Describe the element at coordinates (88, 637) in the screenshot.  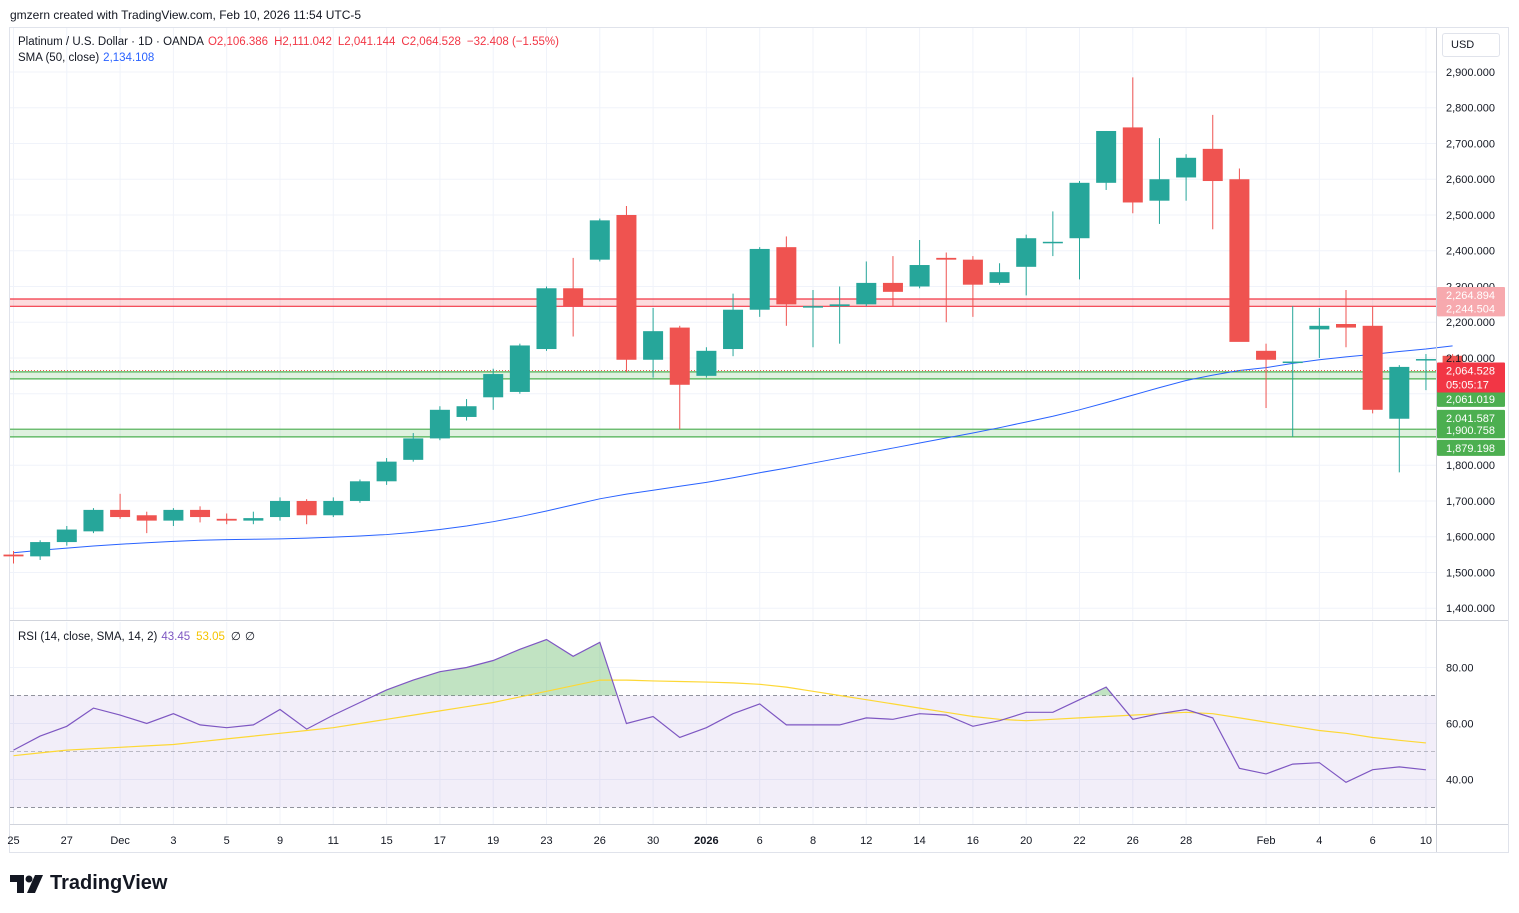
I see `rsi-label: RSI (14, close, SMA, 14, 2)` at that location.